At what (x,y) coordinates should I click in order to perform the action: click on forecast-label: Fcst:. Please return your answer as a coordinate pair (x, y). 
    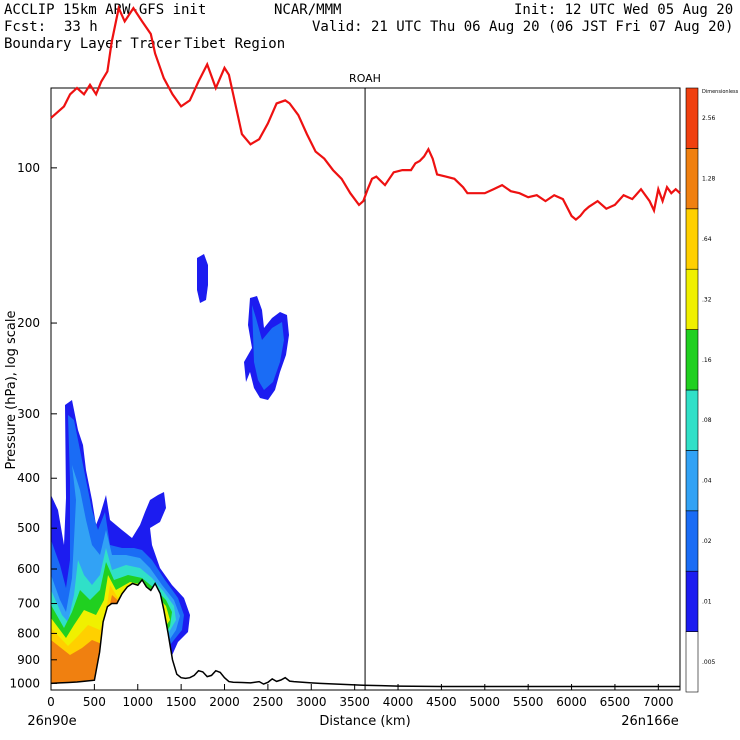
    Looking at the image, I should click on (25, 27).